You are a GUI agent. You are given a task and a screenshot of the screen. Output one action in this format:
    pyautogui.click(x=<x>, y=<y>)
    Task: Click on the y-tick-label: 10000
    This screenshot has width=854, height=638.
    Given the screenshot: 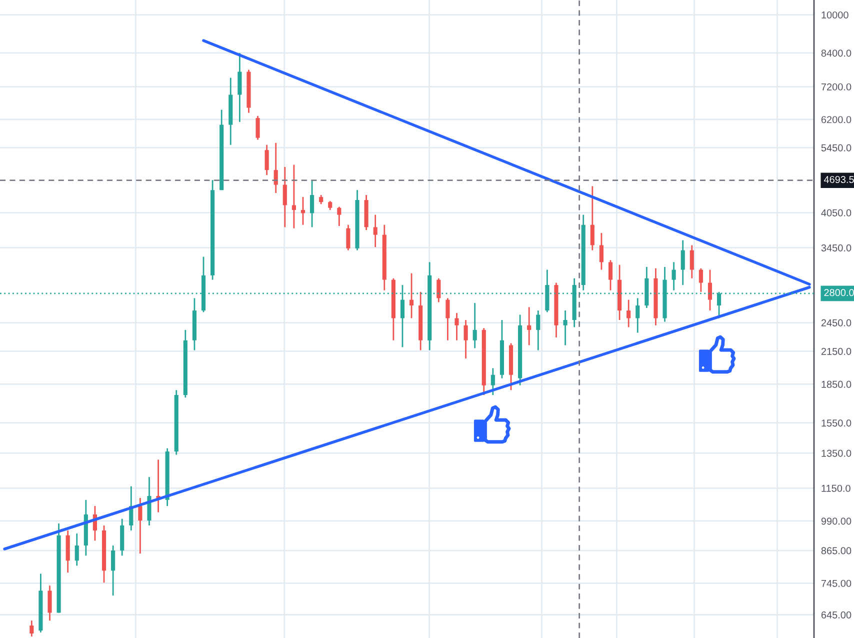 What is the action you would take?
    pyautogui.click(x=835, y=15)
    